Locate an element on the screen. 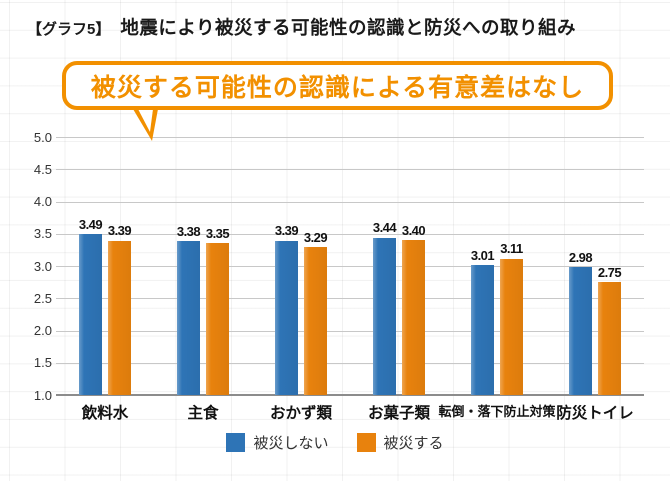 The height and width of the screenshot is (481, 670). bar-value-label: 3.29 is located at coordinates (315, 237).